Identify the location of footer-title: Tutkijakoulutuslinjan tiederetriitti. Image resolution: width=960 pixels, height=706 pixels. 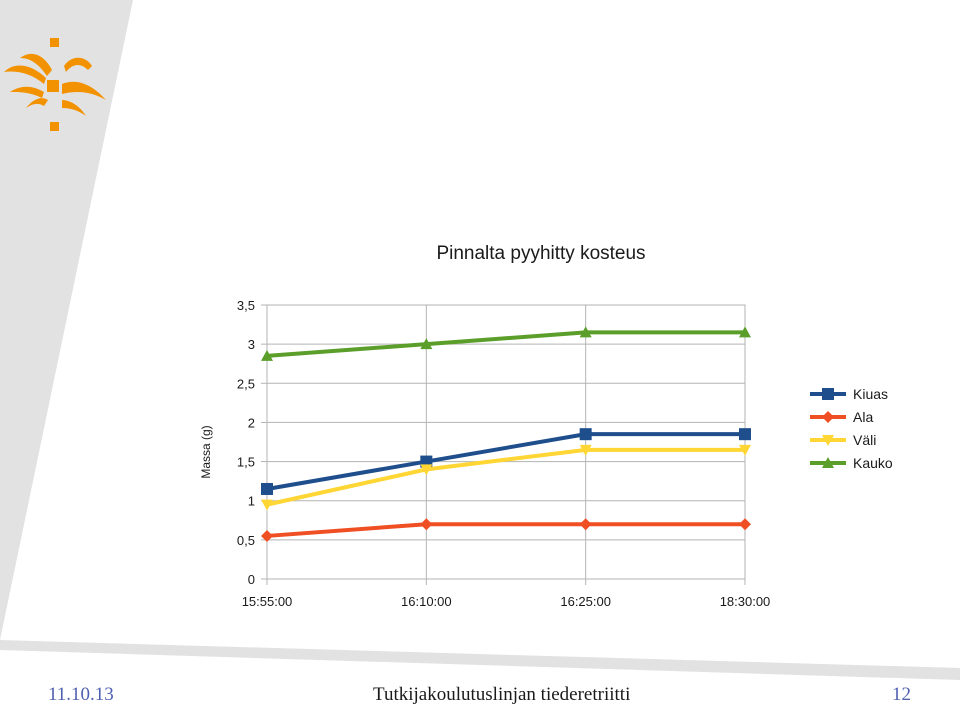
(502, 694).